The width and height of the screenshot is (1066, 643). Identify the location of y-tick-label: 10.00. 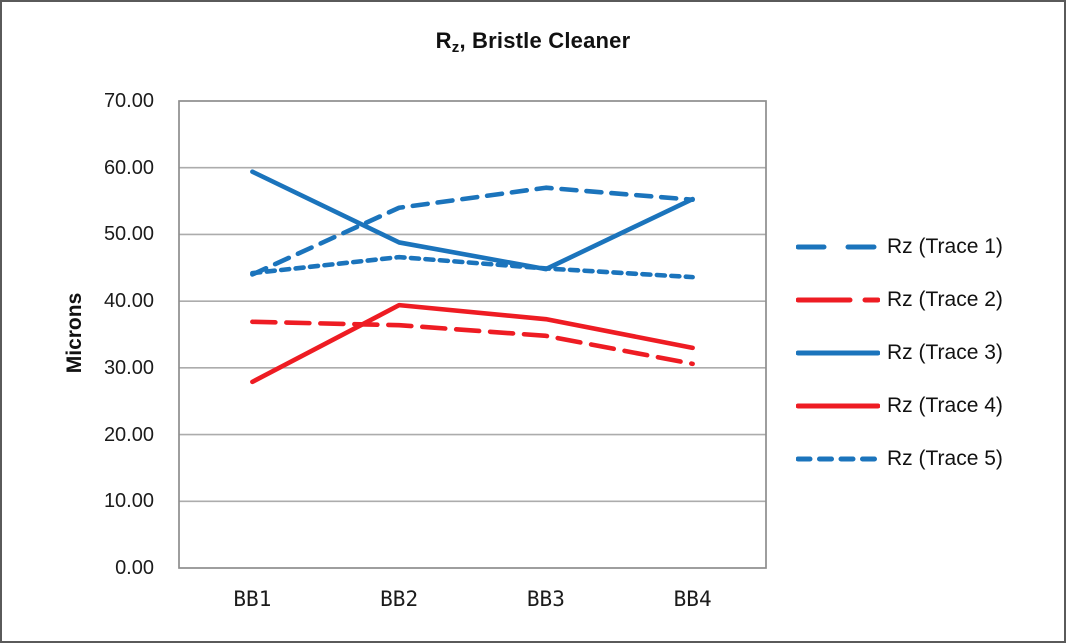
(128, 501).